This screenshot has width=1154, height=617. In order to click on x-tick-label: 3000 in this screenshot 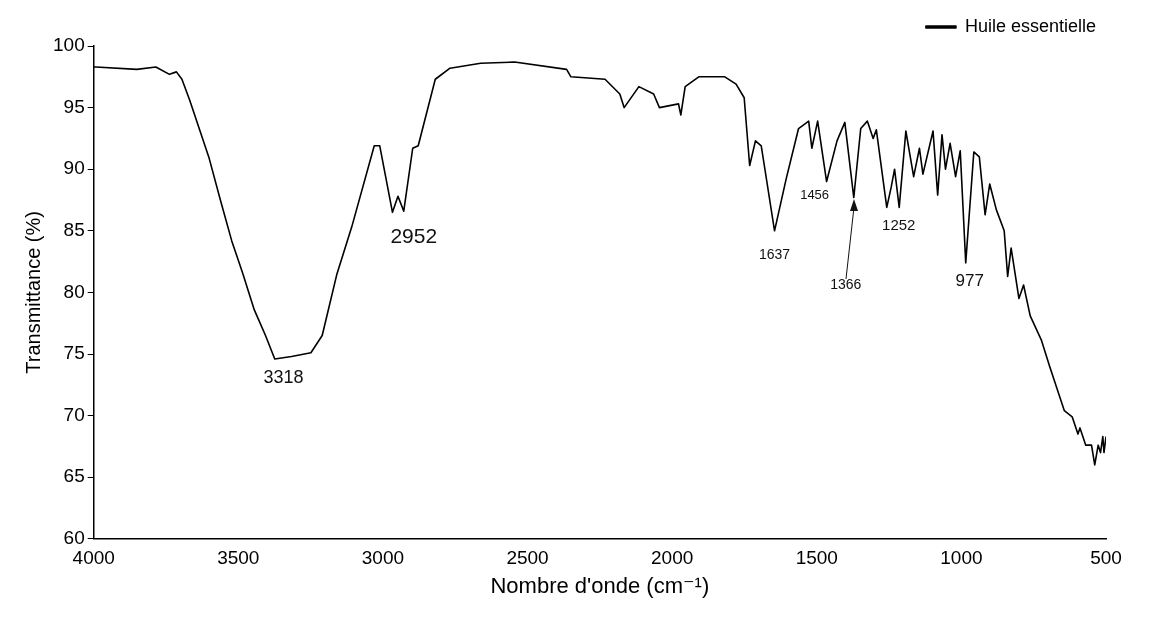, I will do `click(383, 558)`.